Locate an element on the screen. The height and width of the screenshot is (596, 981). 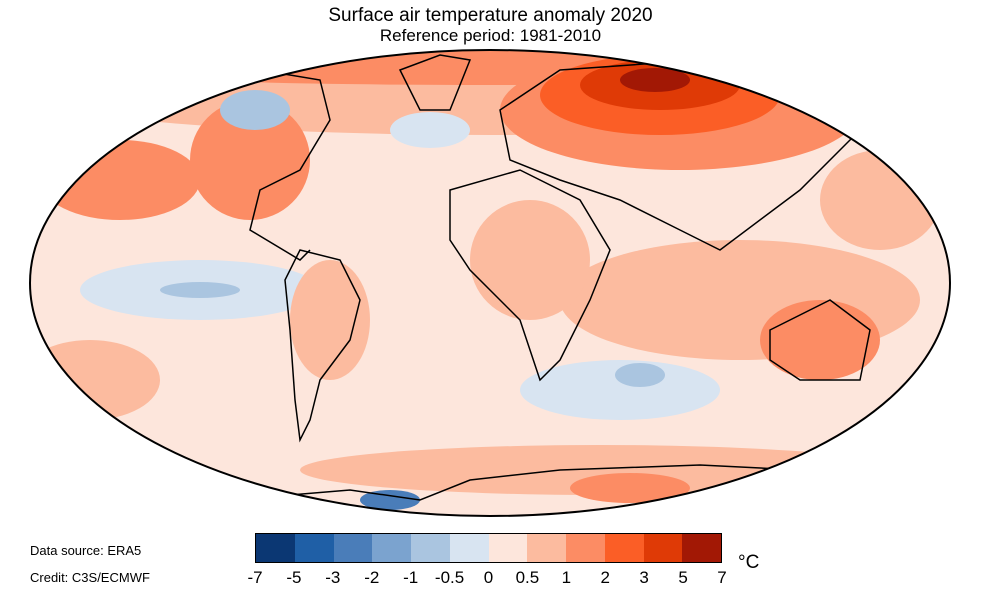
map-title: Surface air temperature anomaly 2020 is located at coordinates (490, 15).